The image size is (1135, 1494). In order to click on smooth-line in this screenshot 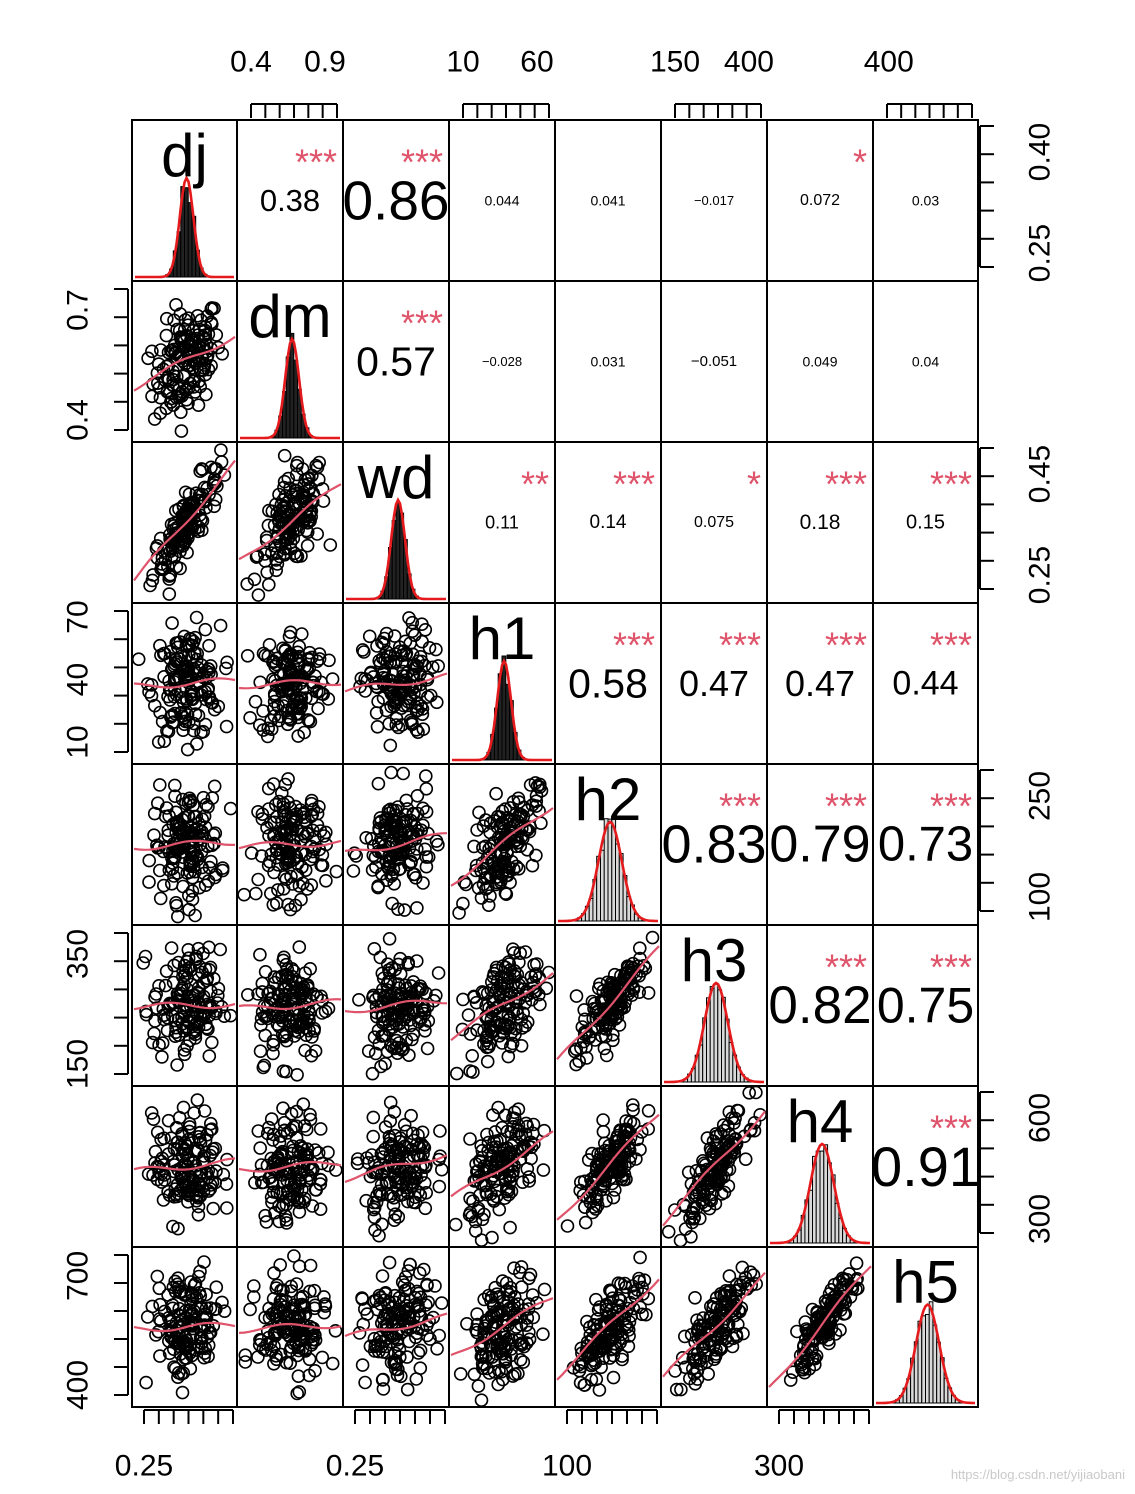, I will do `click(396, 1325)`.